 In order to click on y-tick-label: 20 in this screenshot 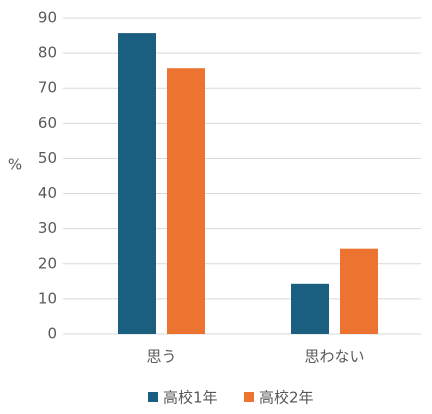, I will do `click(47, 263)`.